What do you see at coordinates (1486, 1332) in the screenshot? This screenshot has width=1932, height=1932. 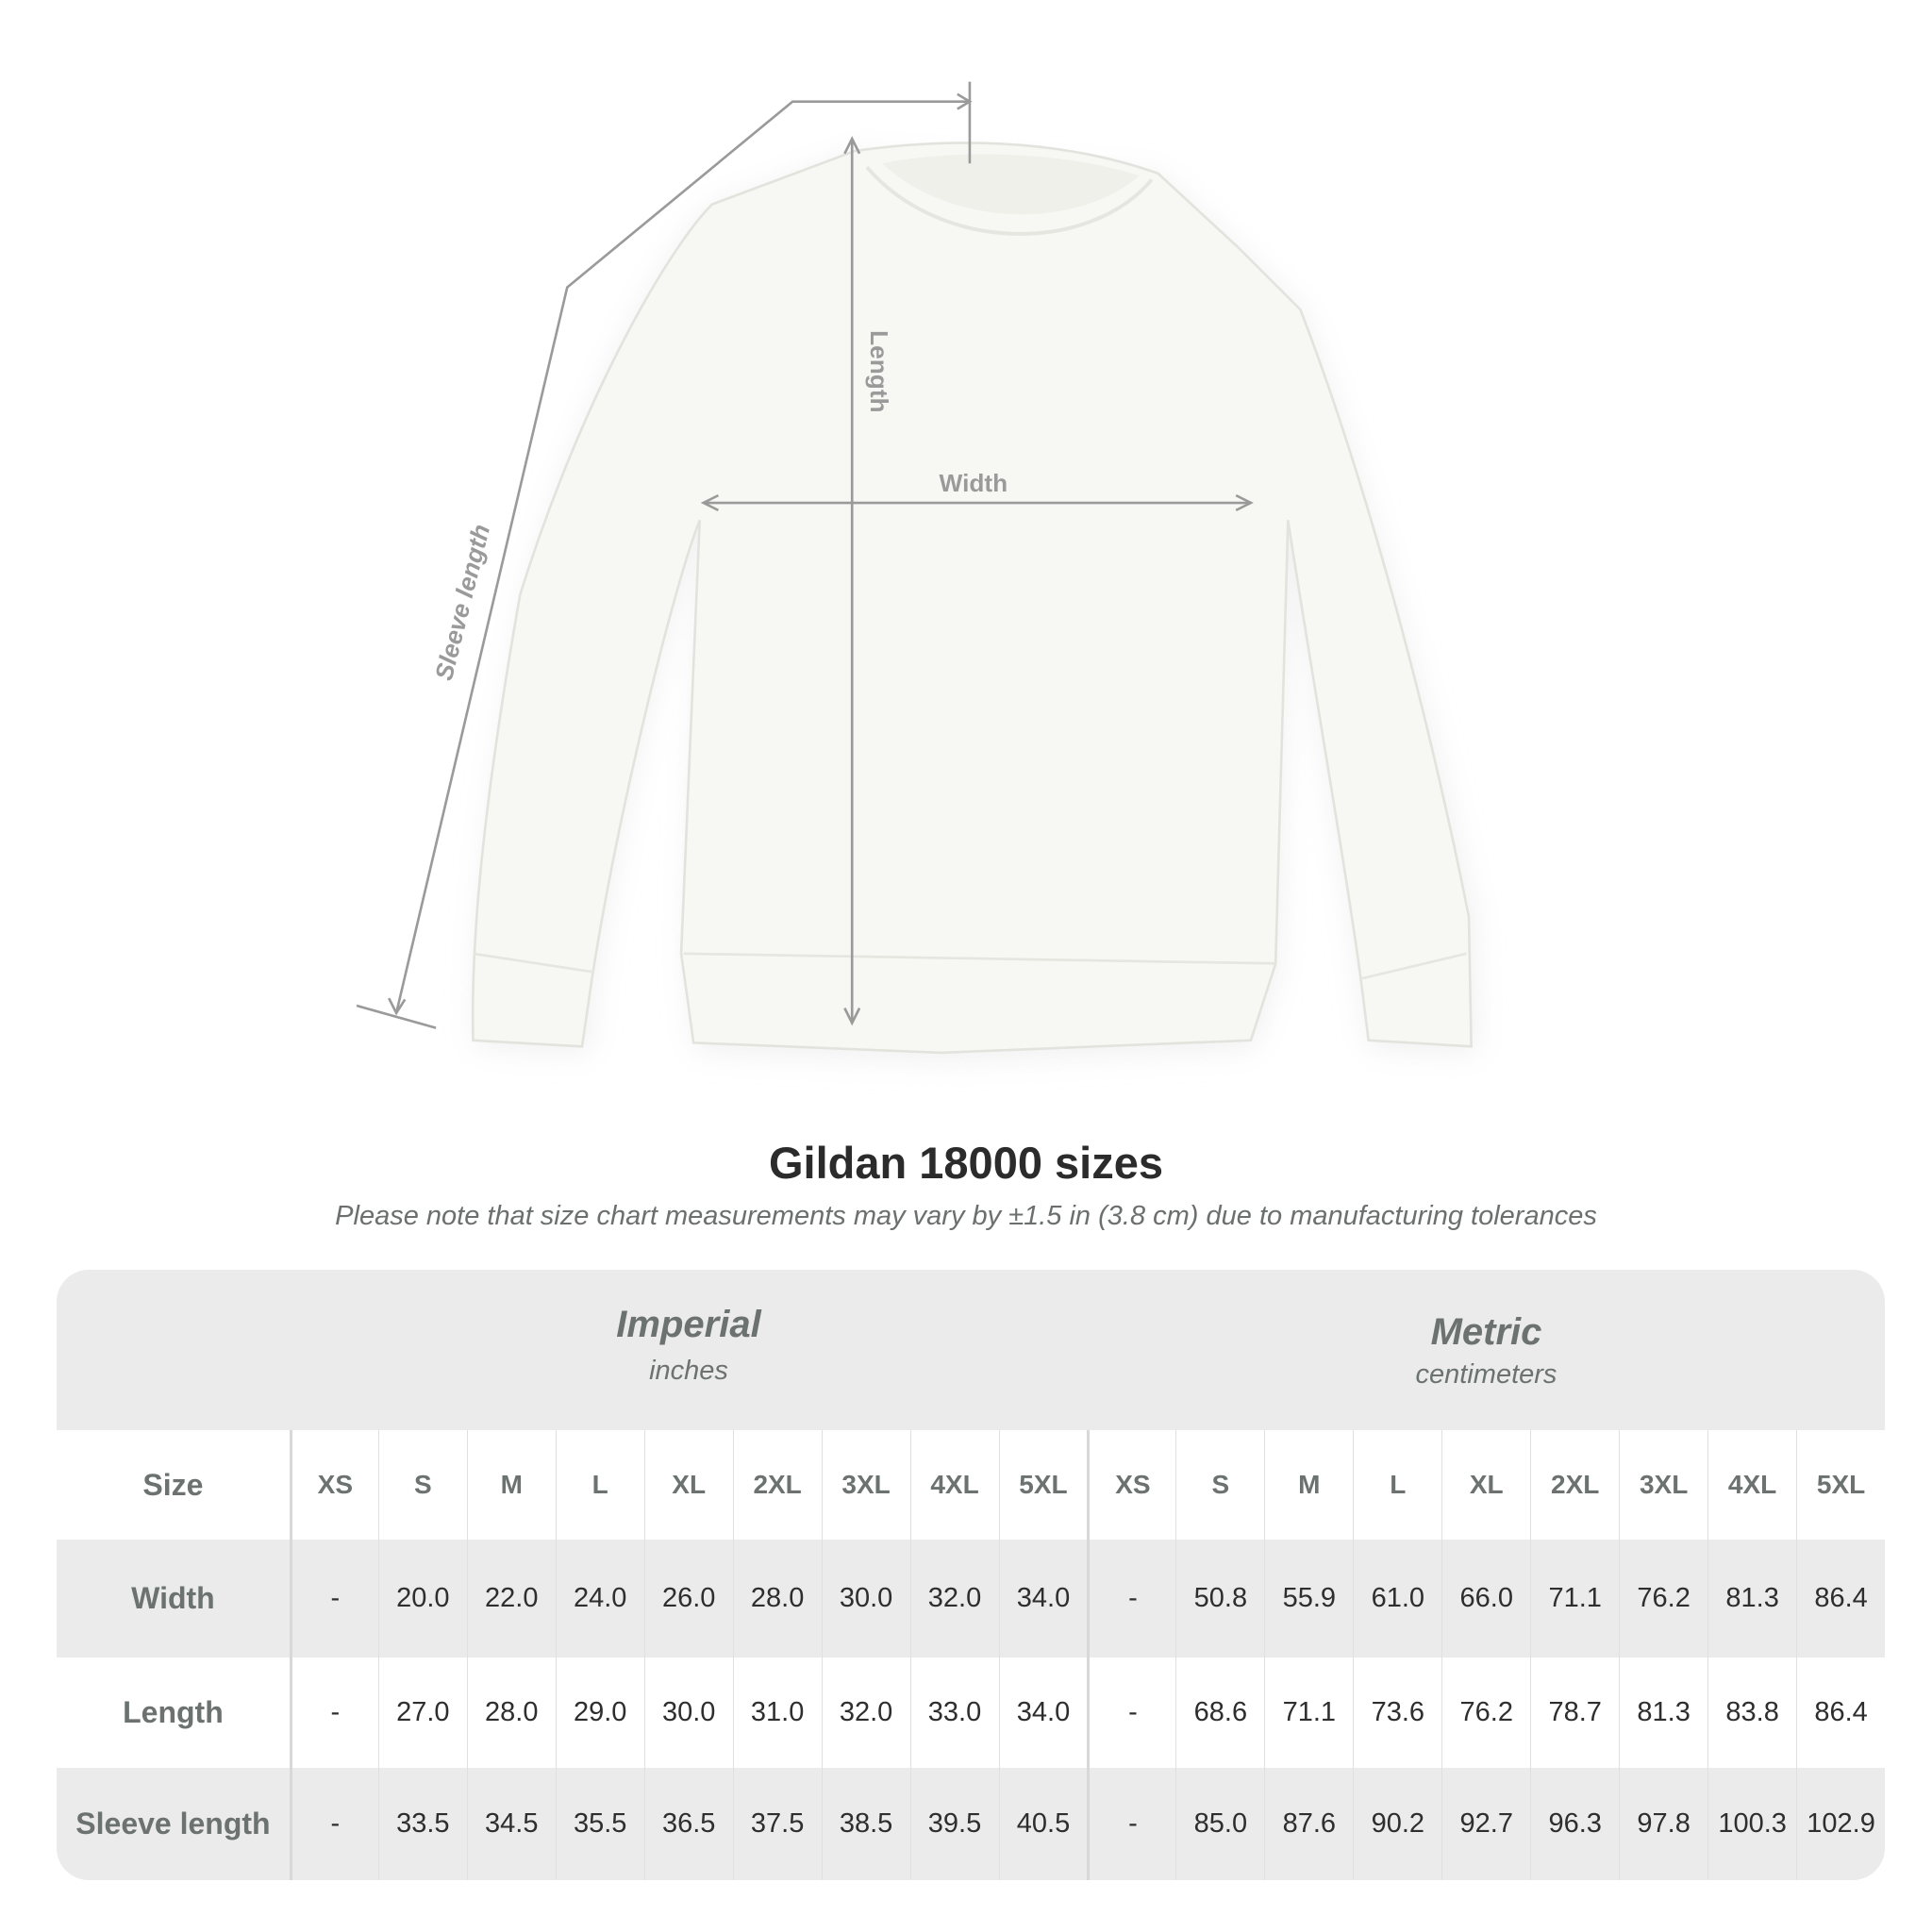 I see `metric-title: Metric` at bounding box center [1486, 1332].